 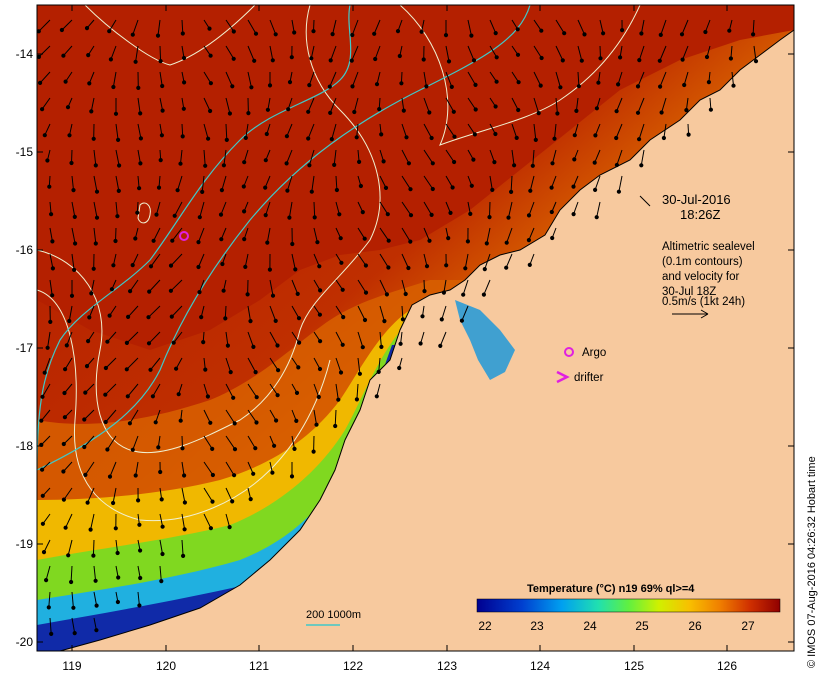 I want to click on colorbar-tick-label: 23, so click(x=537, y=626).